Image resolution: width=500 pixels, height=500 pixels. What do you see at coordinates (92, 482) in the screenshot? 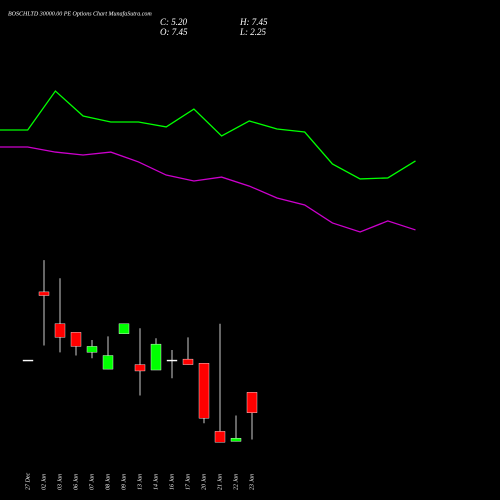
I see `x-tick-label: 07 Jan` at bounding box center [92, 482].